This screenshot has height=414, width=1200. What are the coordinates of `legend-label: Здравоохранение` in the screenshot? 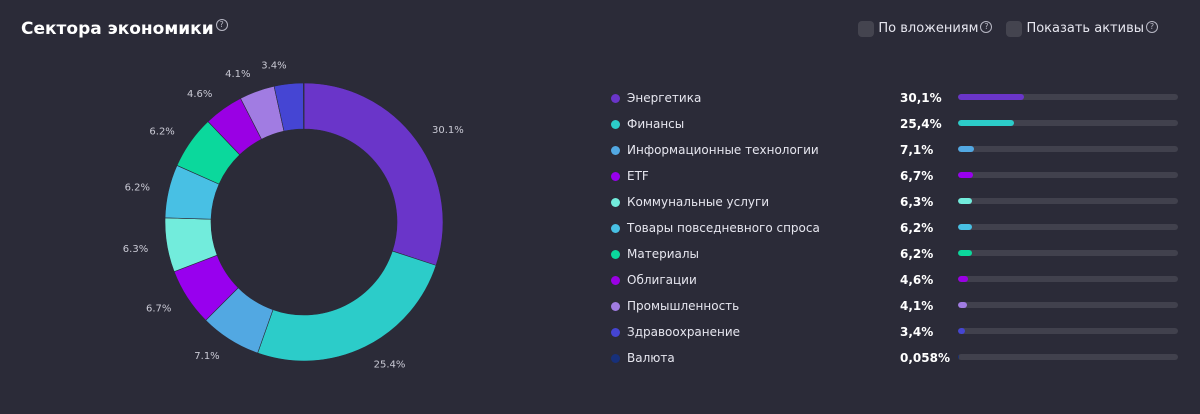 It's located at (684, 332).